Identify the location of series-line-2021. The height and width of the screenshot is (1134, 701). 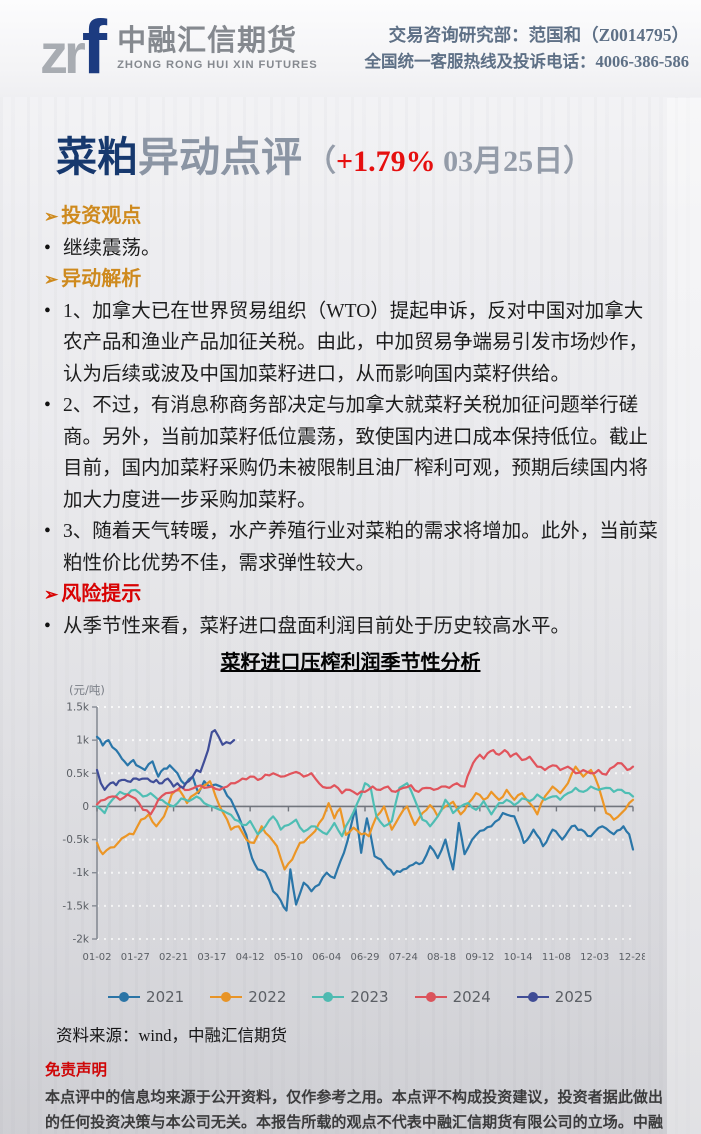
(365, 823).